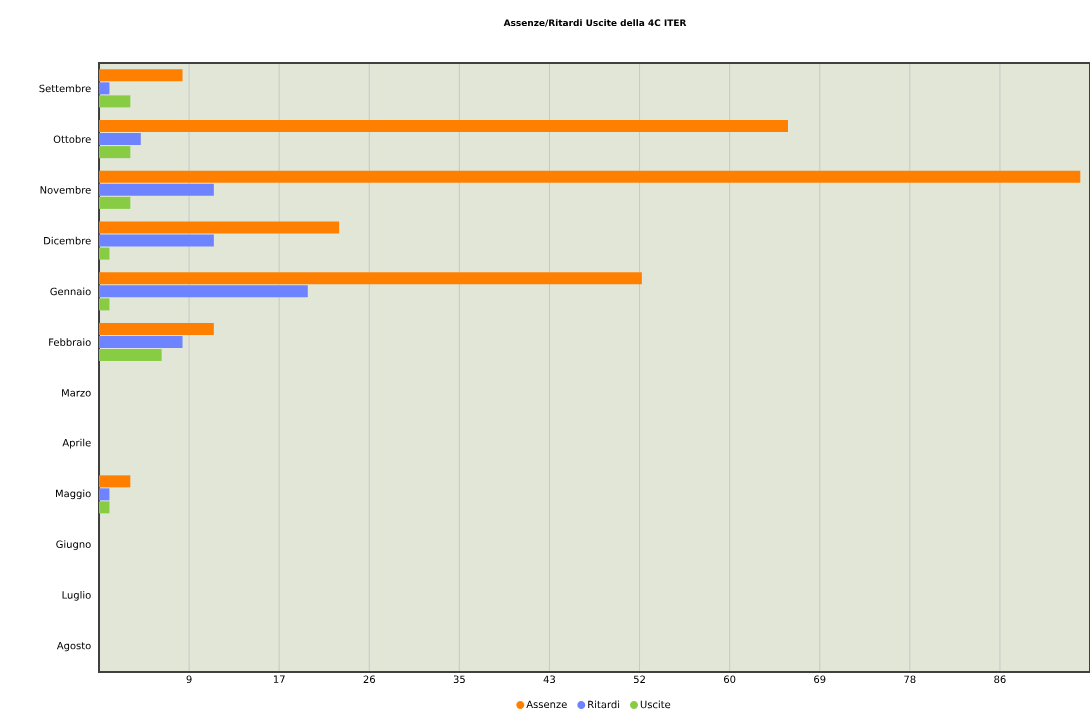 This screenshot has height=727, width=1090. I want to click on legend-label: Uscite, so click(655, 704).